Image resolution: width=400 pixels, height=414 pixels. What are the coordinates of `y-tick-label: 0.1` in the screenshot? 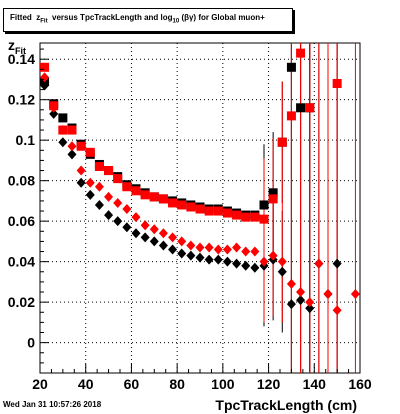 It's located at (26, 140).